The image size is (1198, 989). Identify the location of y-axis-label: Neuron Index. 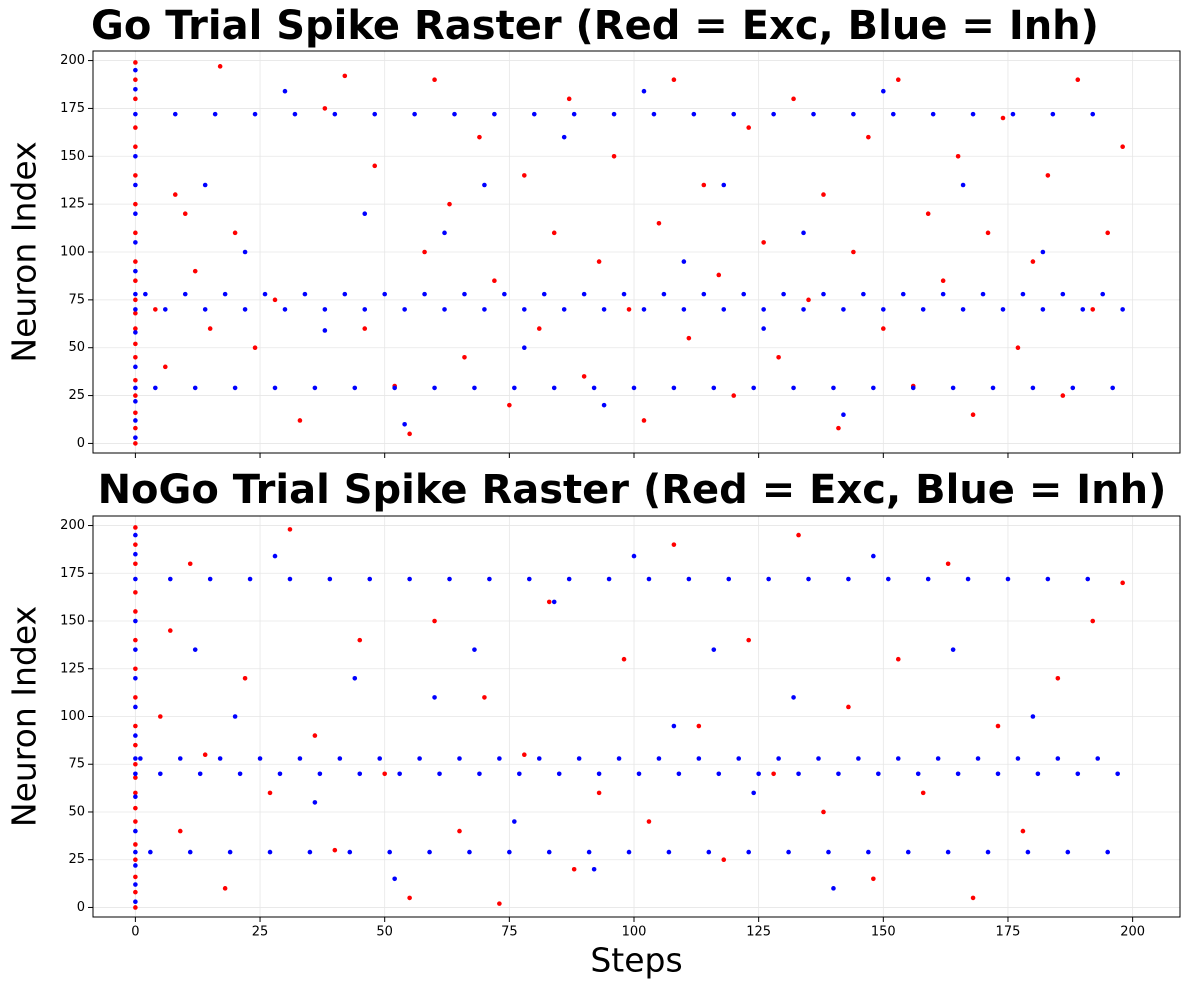
(24, 251).